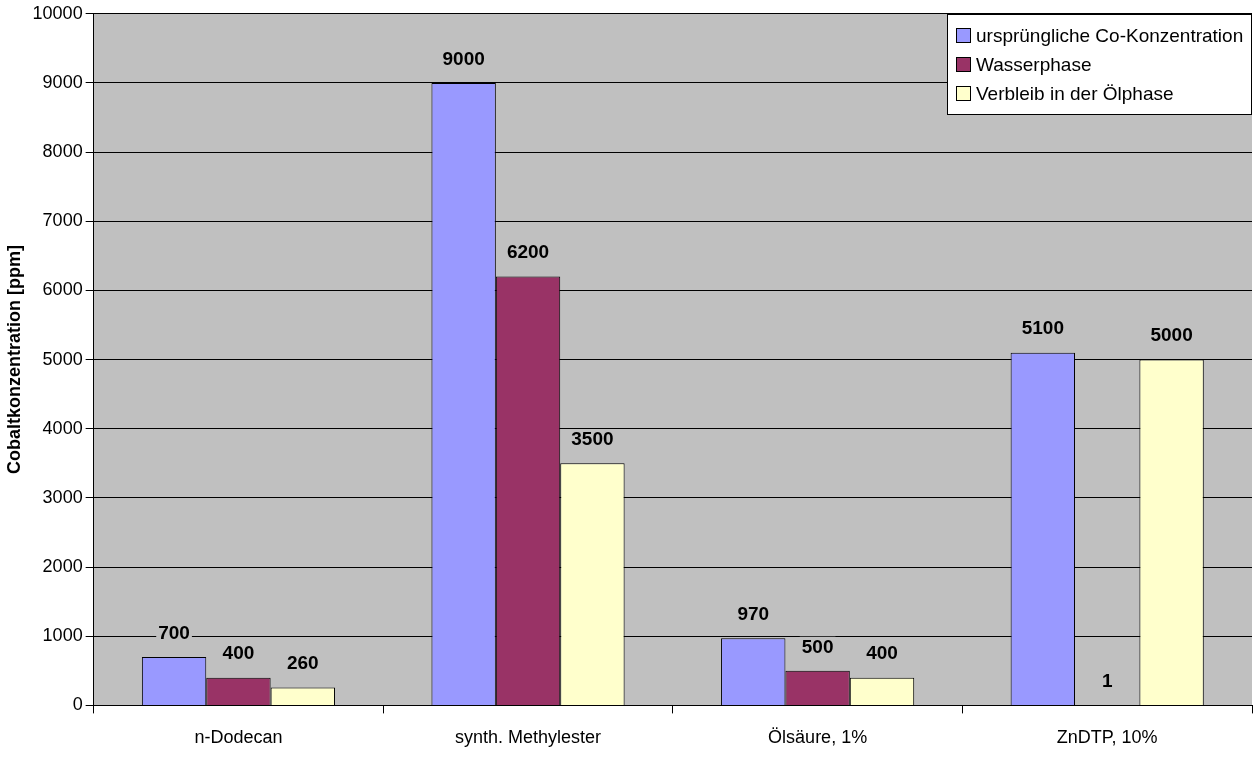  I want to click on data-label: 3500, so click(592, 439).